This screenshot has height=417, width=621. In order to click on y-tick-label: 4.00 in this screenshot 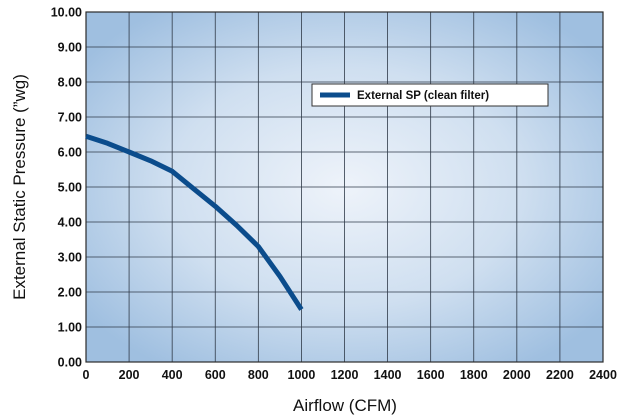, I will do `click(70, 223)`.